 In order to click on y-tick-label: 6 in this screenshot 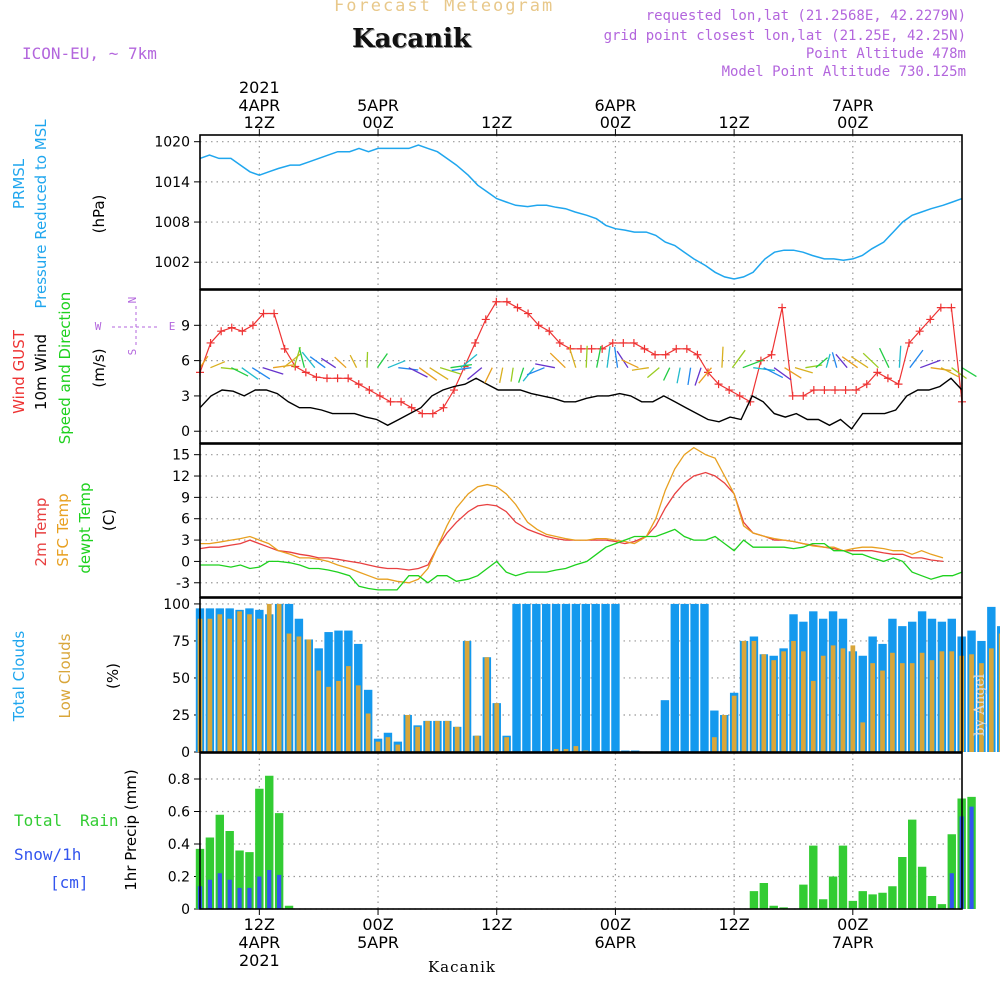, I will do `click(185, 362)`.